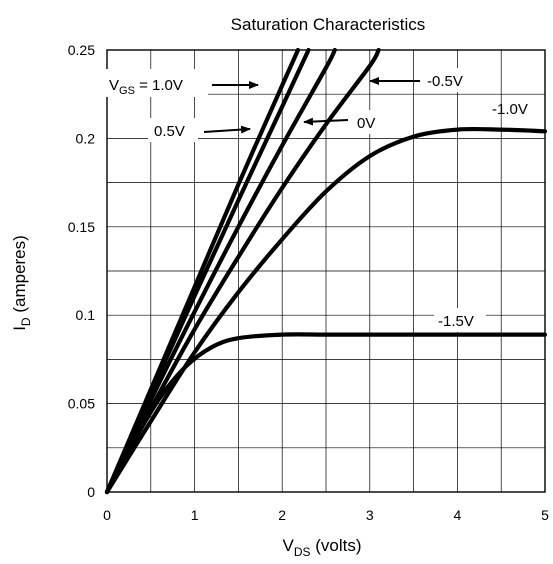  I want to click on x-axis-ticks: 0 1 2 3 4 5, so click(326, 515).